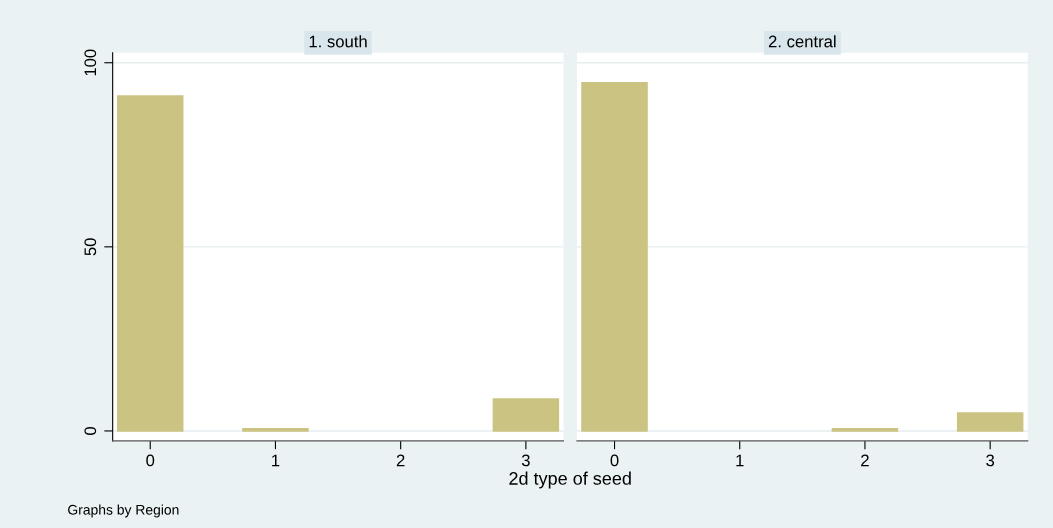 The width and height of the screenshot is (1053, 528). I want to click on chart-title: 2. central, so click(802, 41).